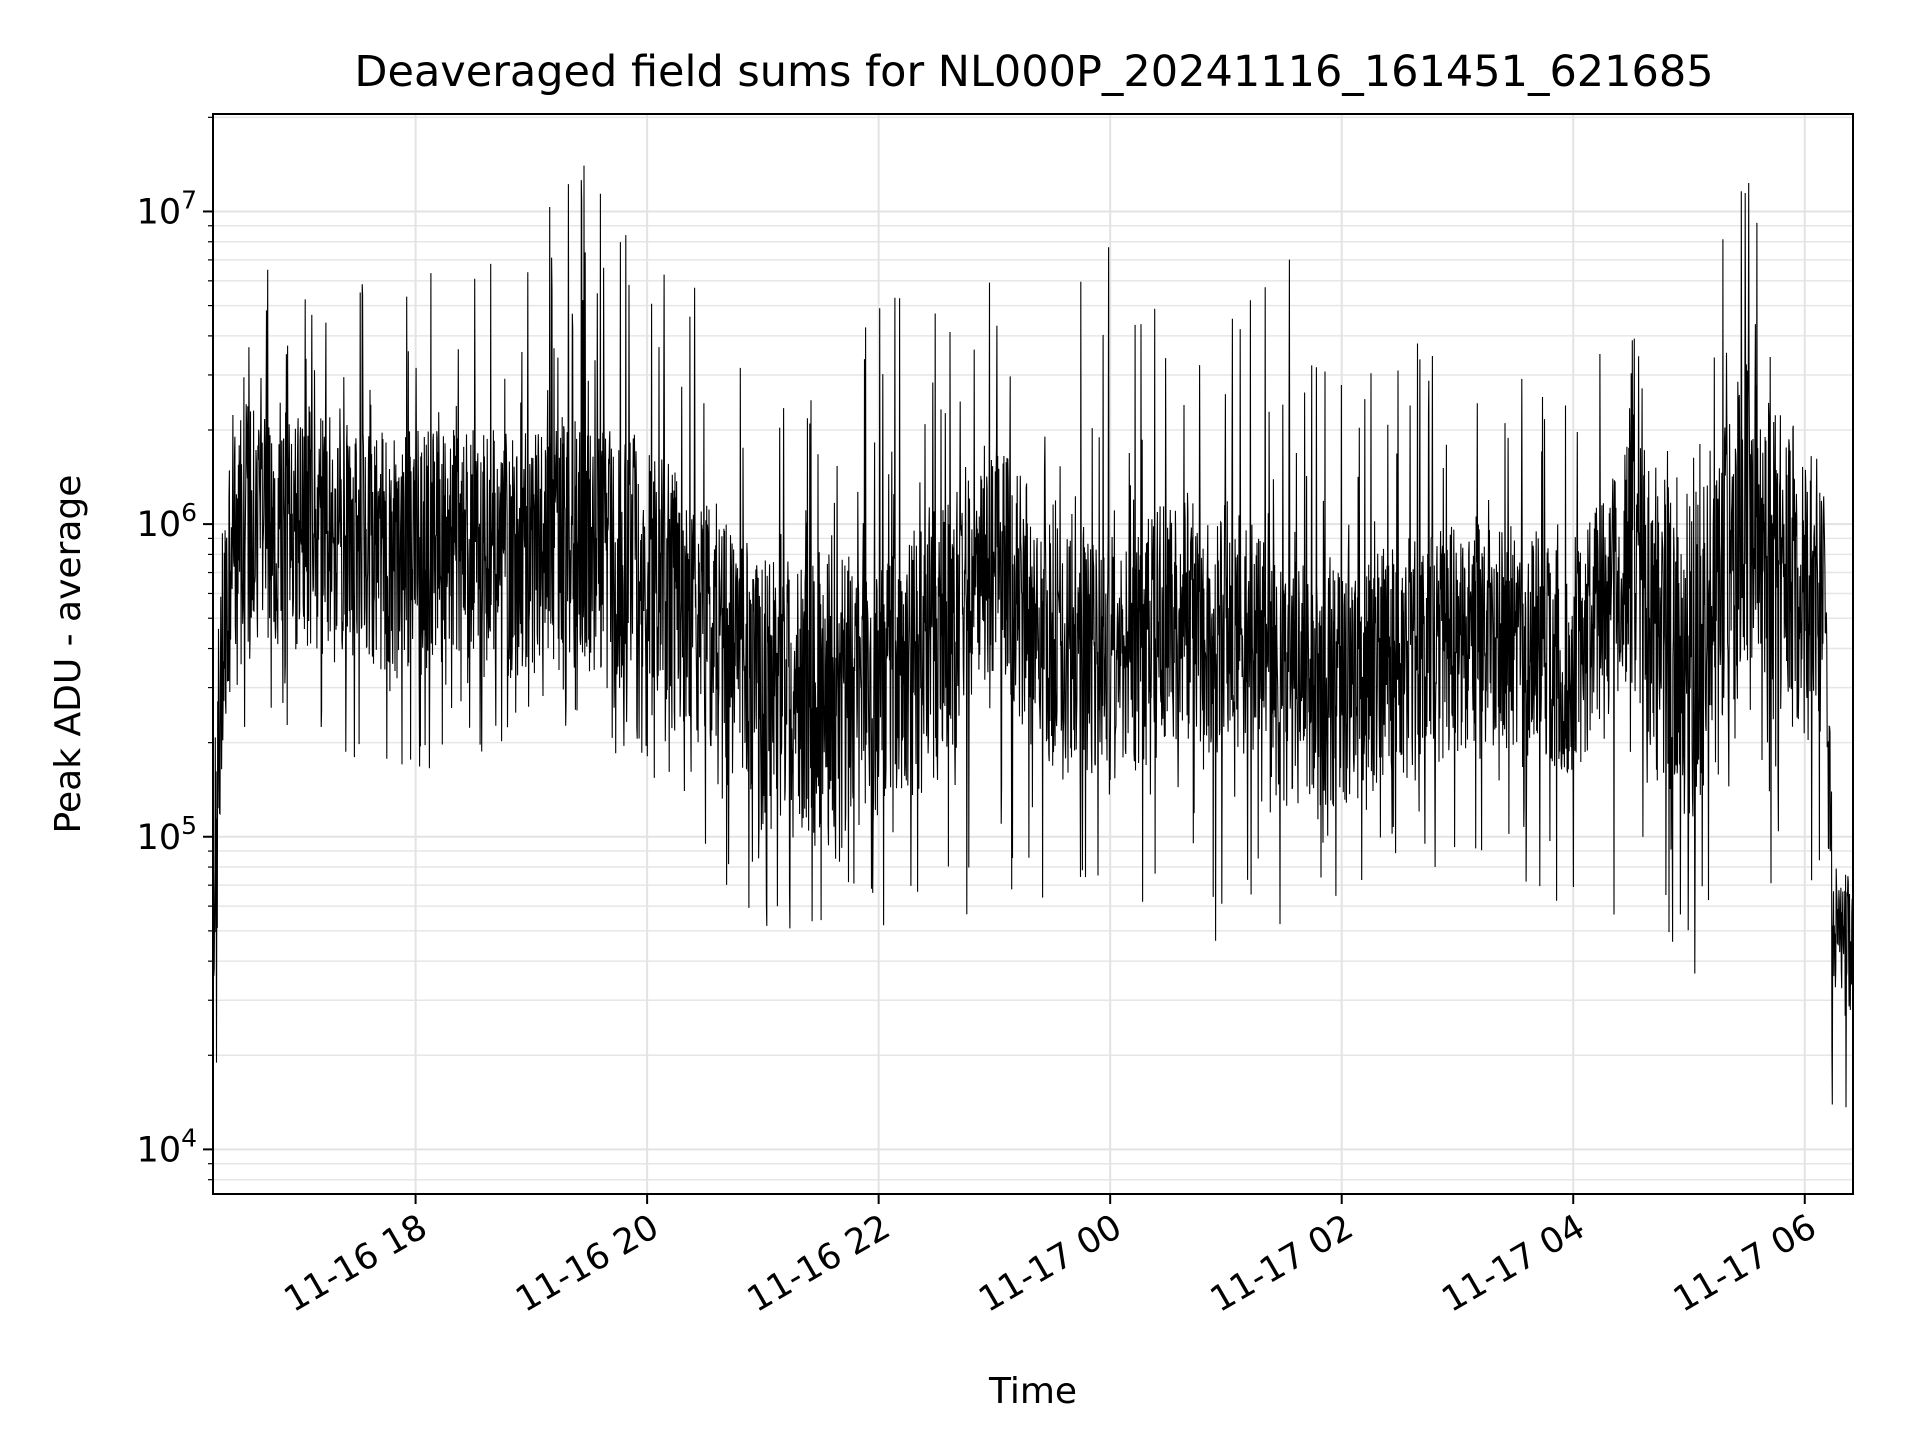 The width and height of the screenshot is (1920, 1440). What do you see at coordinates (167, 834) in the screenshot?
I see `y-tick-label: 10⁵` at bounding box center [167, 834].